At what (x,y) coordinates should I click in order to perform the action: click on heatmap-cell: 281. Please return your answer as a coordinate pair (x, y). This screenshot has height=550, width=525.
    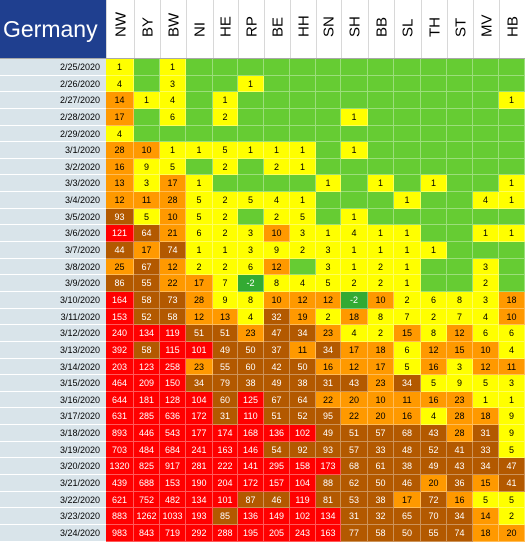
    Looking at the image, I should click on (199, 466).